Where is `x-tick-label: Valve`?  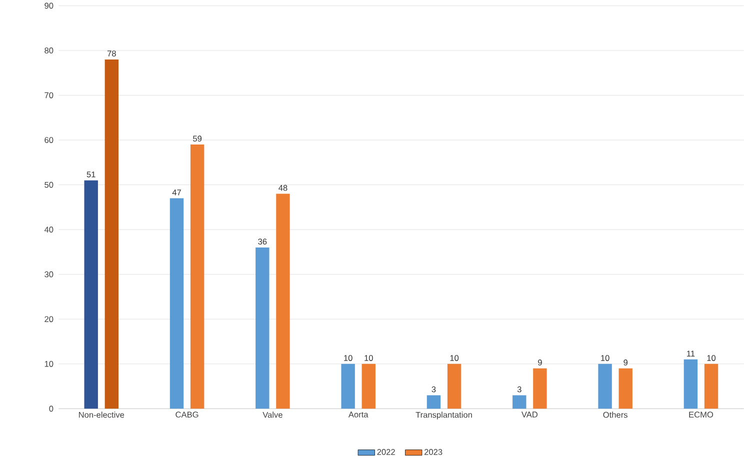
x-tick-label: Valve is located at coordinates (272, 415).